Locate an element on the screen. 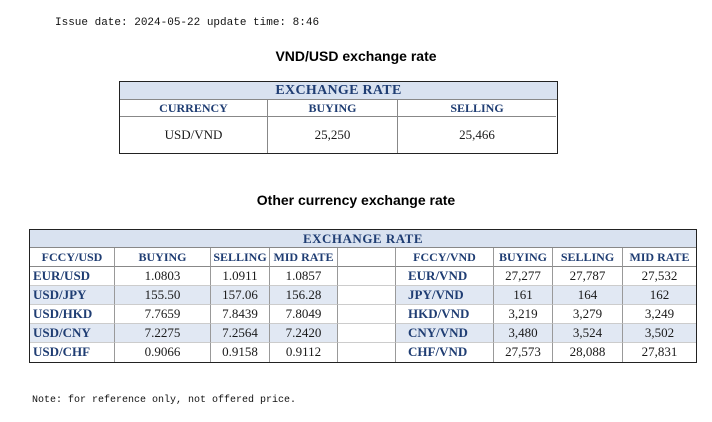 Image resolution: width=712 pixels, height=422 pixels. right-pair-cell: HKD/VND is located at coordinates (445, 314).